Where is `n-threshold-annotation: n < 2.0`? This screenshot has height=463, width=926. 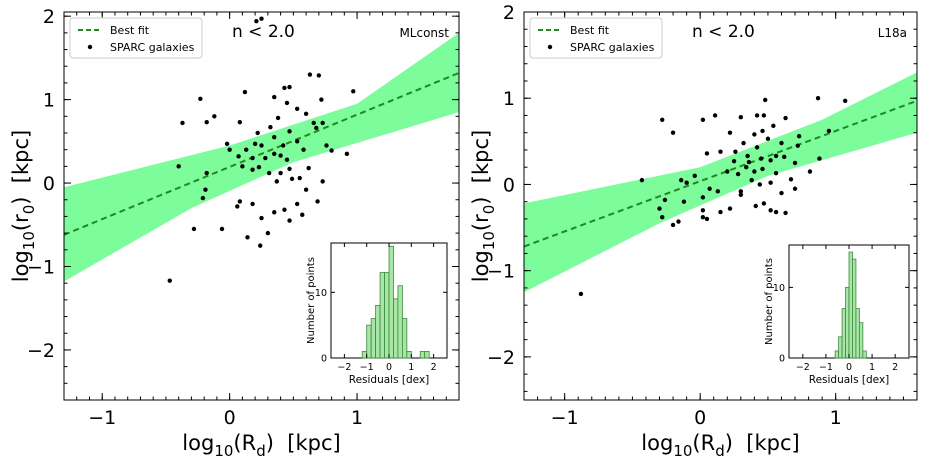 n-threshold-annotation: n < 2.0 is located at coordinates (263, 32).